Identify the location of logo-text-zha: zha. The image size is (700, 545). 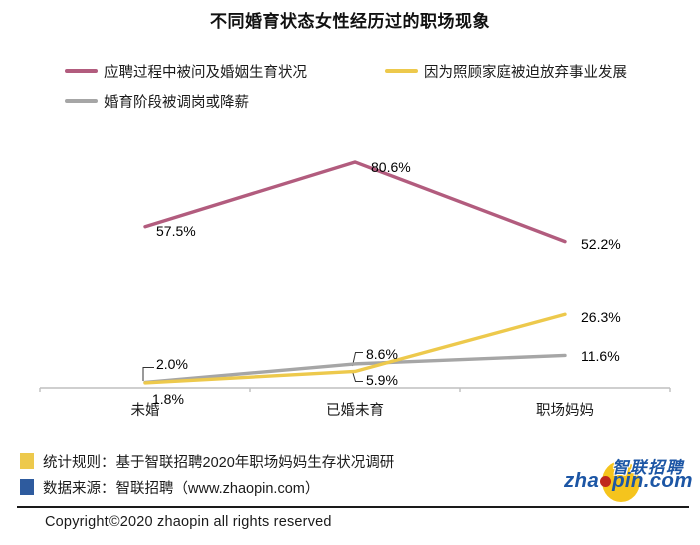
(582, 480).